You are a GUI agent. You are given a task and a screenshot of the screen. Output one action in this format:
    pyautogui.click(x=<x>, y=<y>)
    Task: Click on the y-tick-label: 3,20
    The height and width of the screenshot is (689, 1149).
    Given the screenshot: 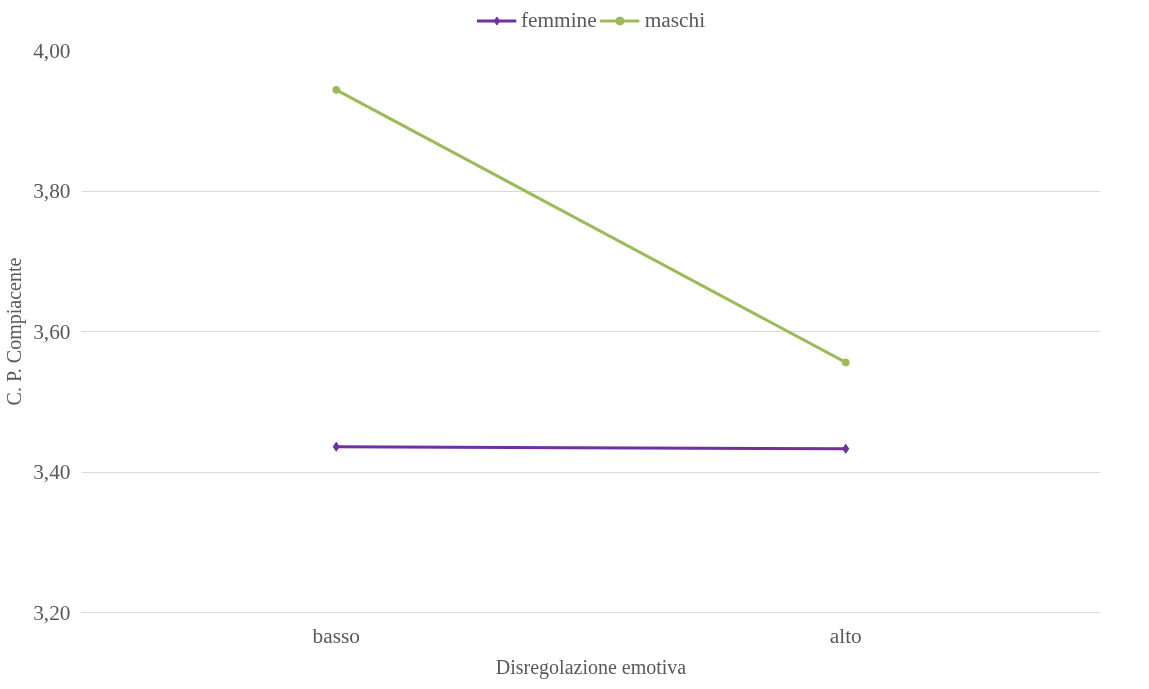 What is the action you would take?
    pyautogui.click(x=52, y=612)
    